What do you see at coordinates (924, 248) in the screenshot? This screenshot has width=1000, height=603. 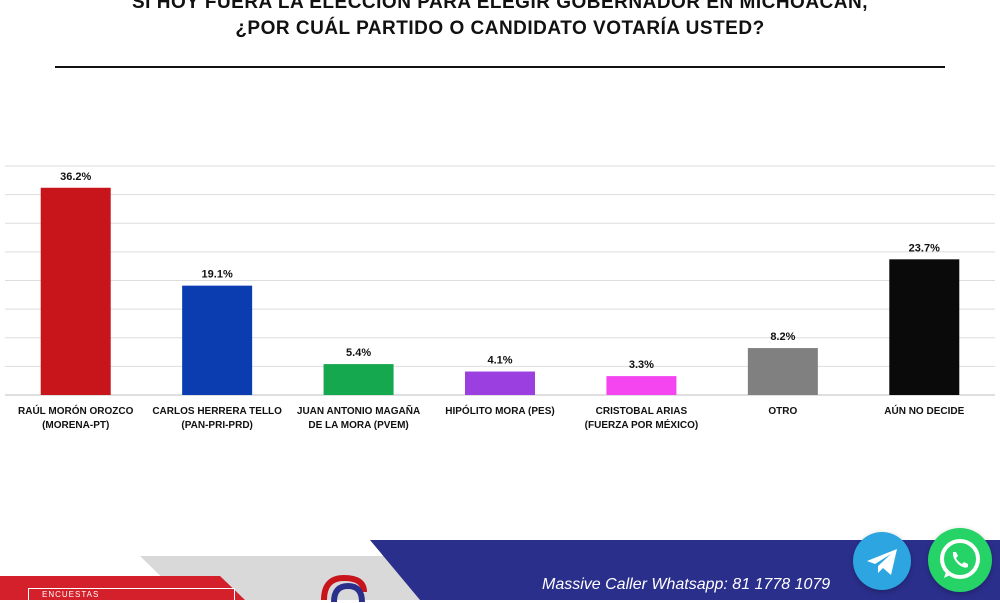 I see `data-label: 23.7%` at bounding box center [924, 248].